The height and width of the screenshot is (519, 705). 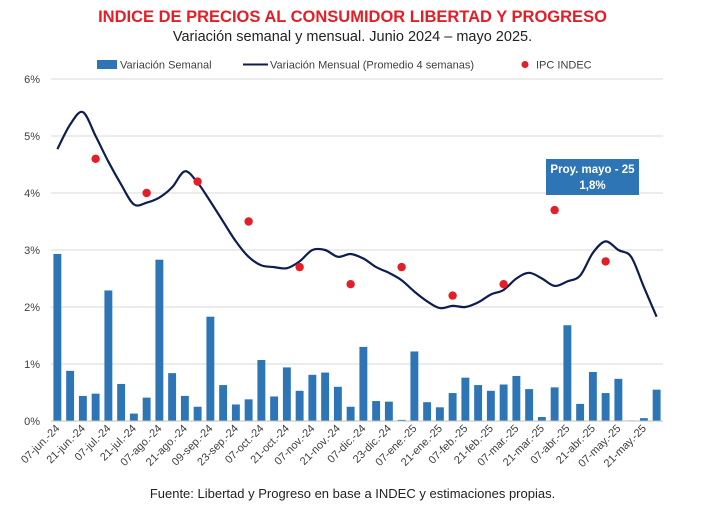 What do you see at coordinates (372, 66) in the screenshot?
I see `legend-label-line: Variación Mensual (Promedio 4 semanas)` at bounding box center [372, 66].